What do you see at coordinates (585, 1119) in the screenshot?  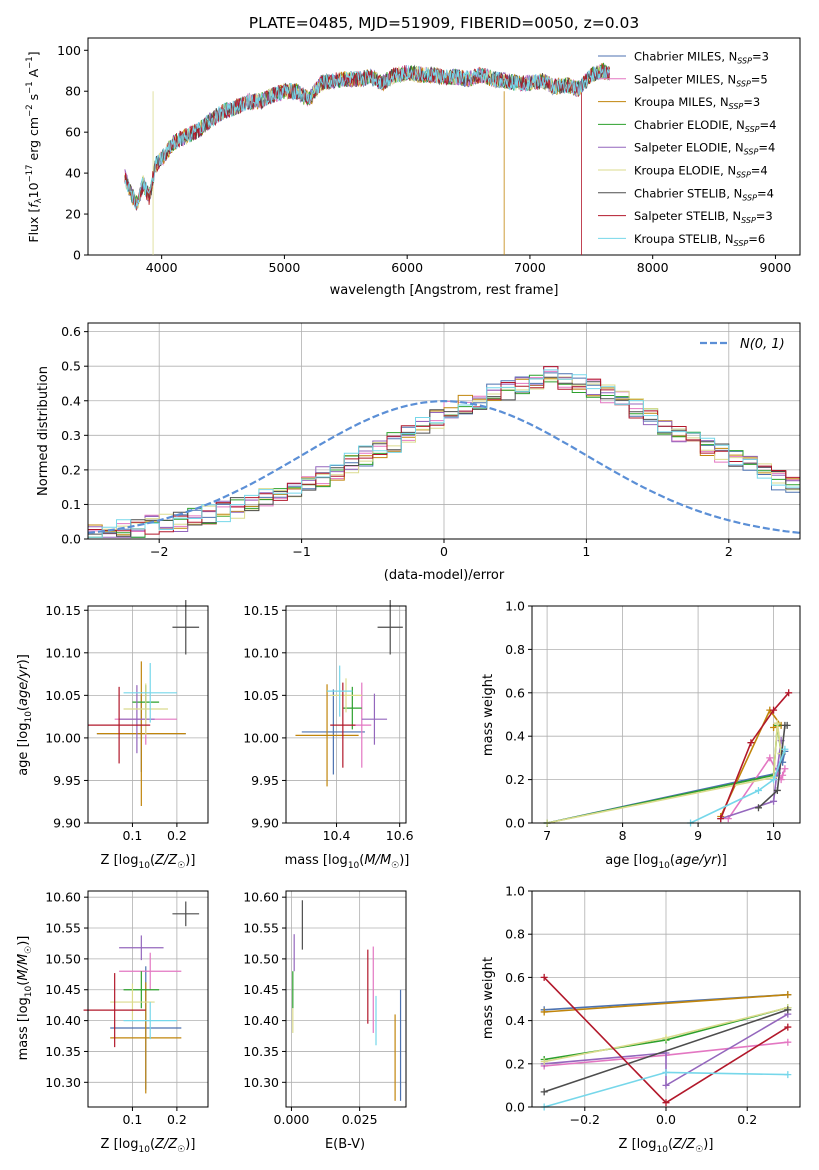 I see `weight-vs-Z-xtick-label: −0.2` at bounding box center [585, 1119].